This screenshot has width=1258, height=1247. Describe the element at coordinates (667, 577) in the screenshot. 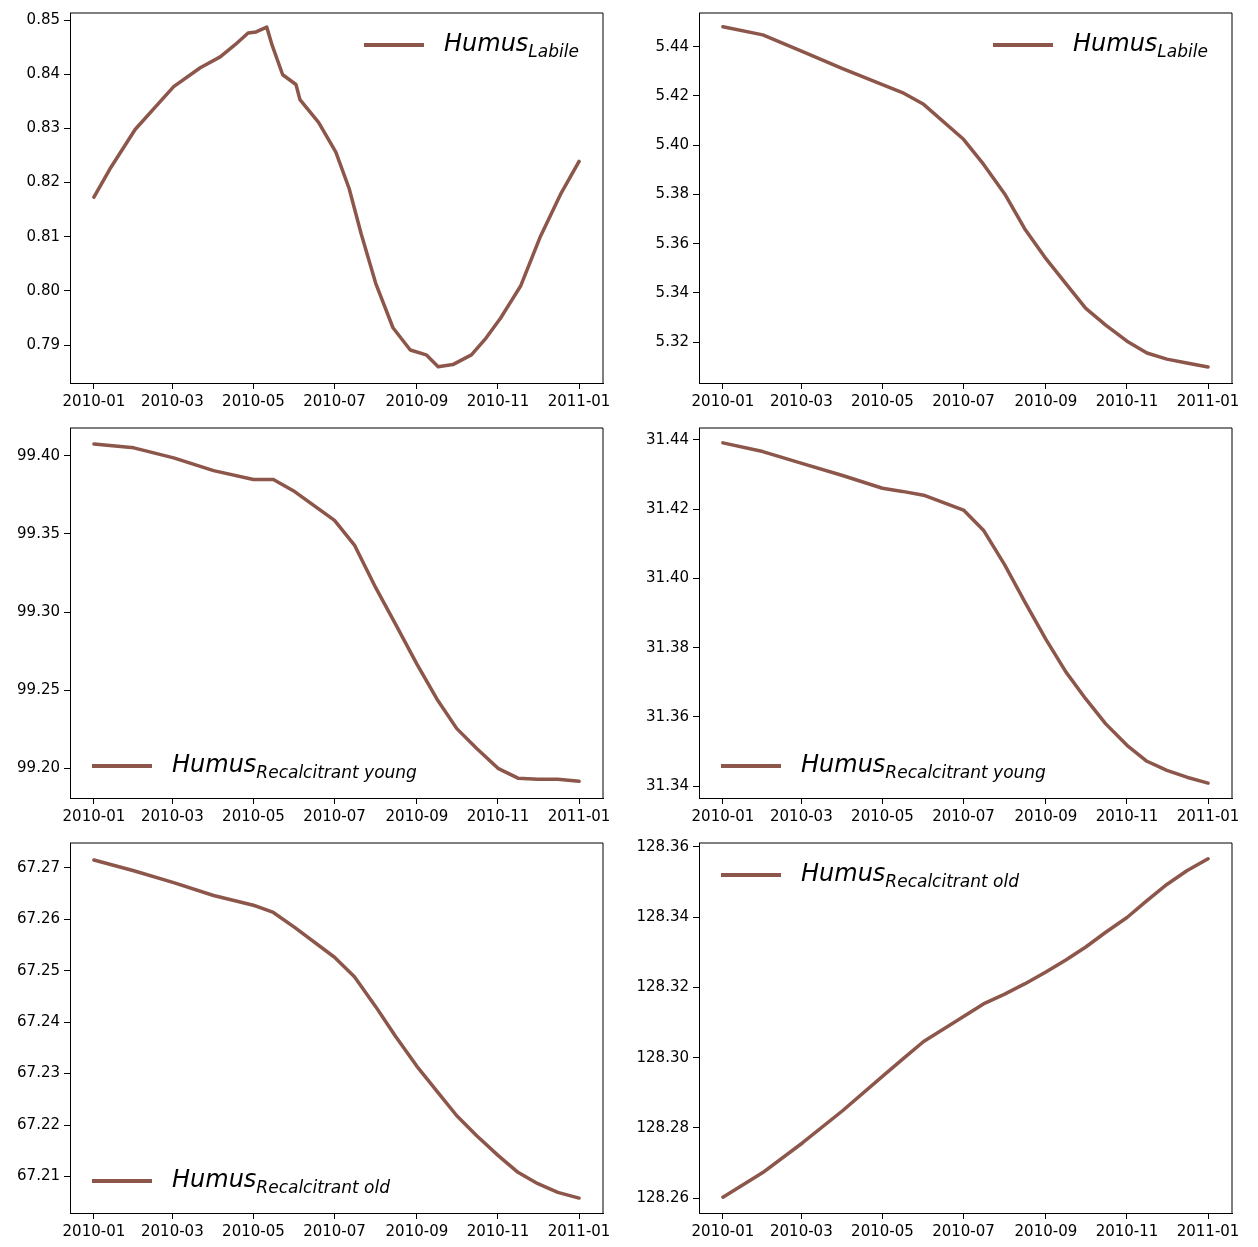

I see `y-tick-label: 31.40` at that location.